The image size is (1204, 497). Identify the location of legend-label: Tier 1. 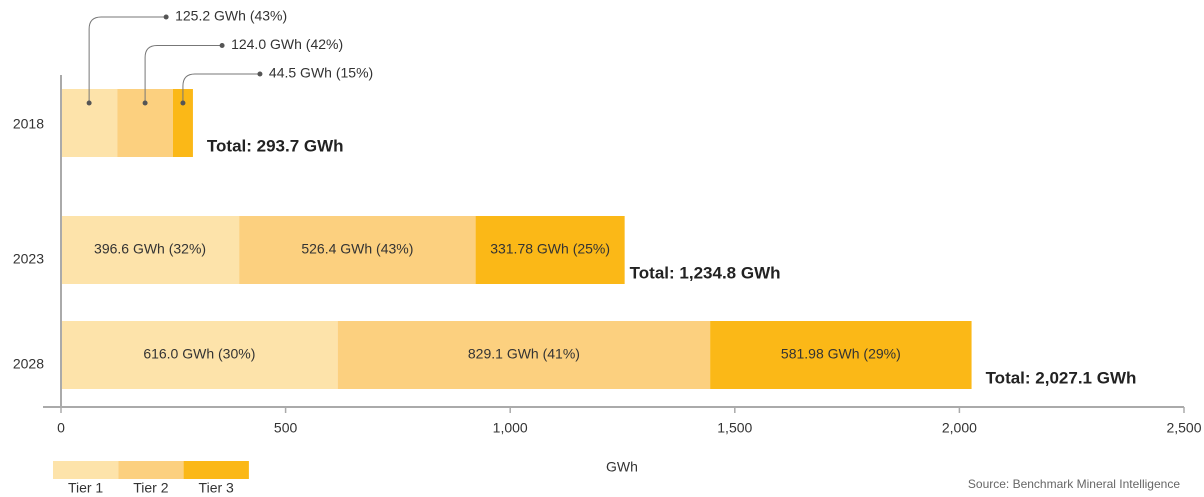
(85, 488).